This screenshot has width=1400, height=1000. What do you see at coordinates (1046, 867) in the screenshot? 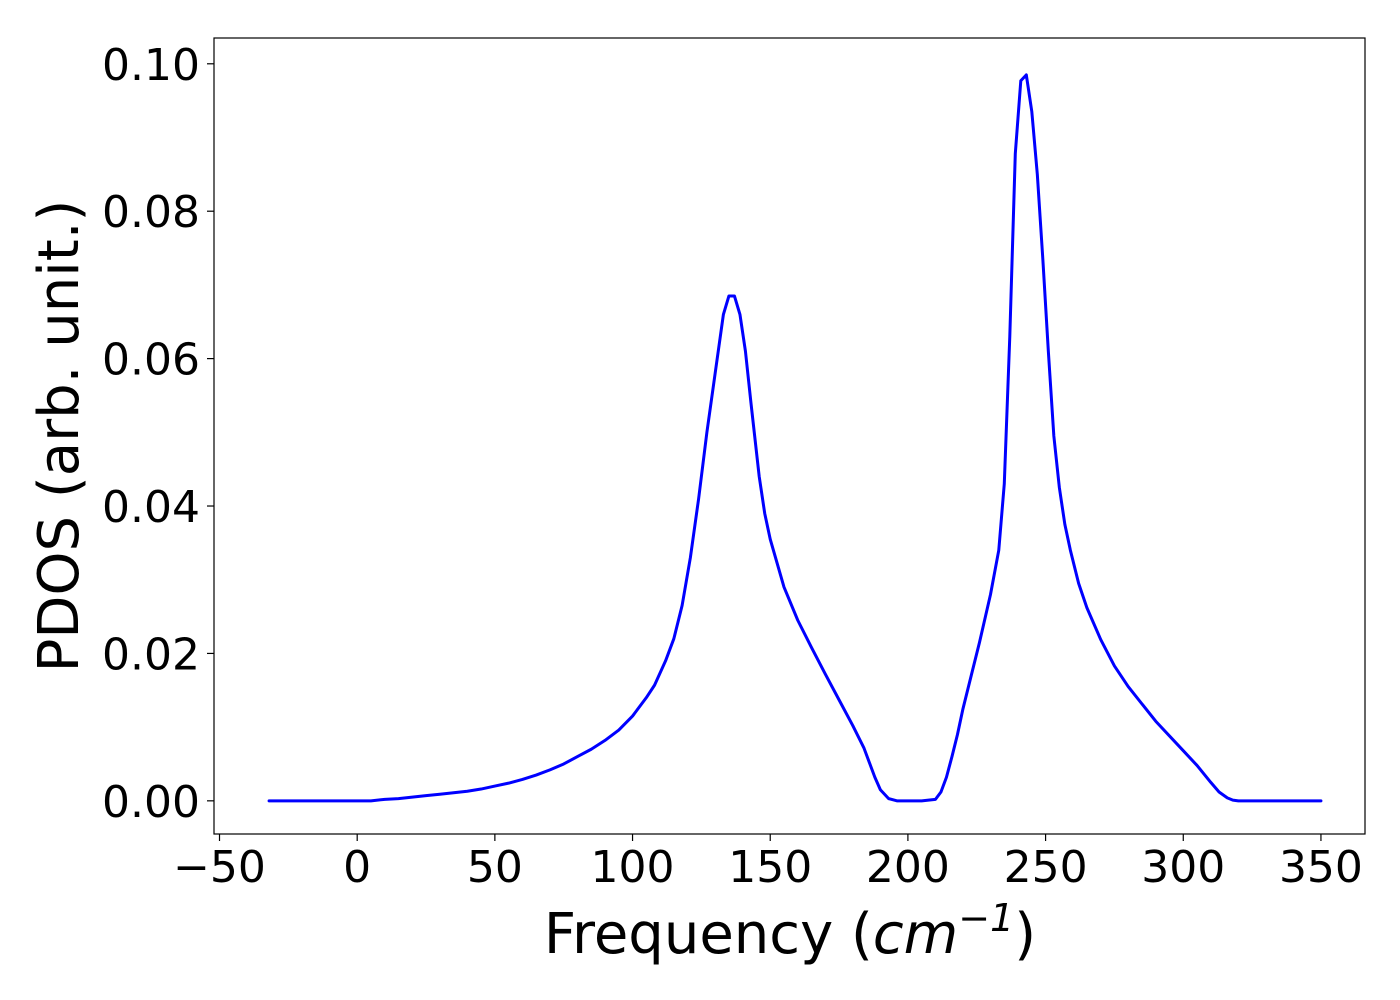
I see `x-tick-label: 250` at bounding box center [1046, 867].